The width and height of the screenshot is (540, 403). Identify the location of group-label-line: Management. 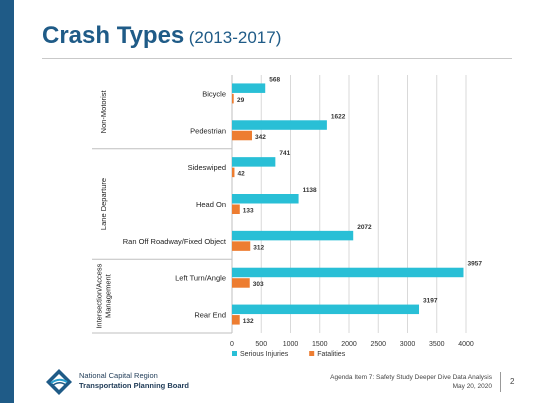
(108, 295).